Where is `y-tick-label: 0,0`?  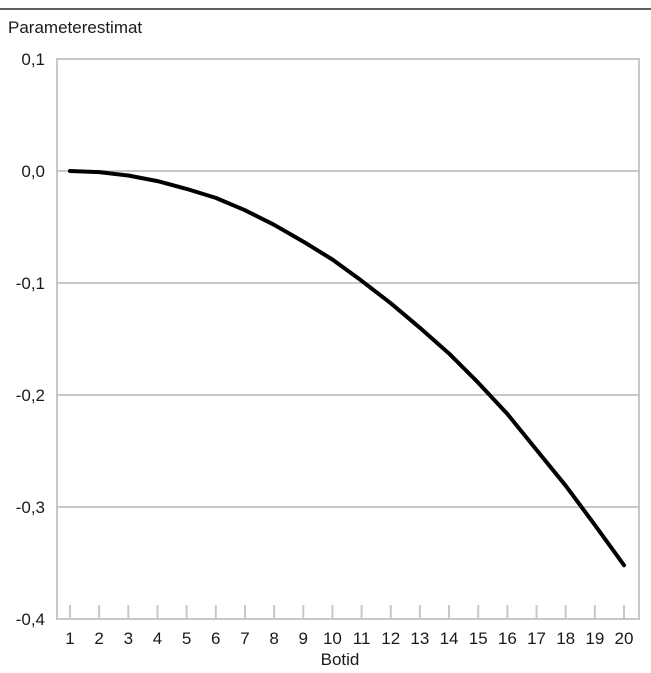 y-tick-label: 0,0 is located at coordinates (33, 171).